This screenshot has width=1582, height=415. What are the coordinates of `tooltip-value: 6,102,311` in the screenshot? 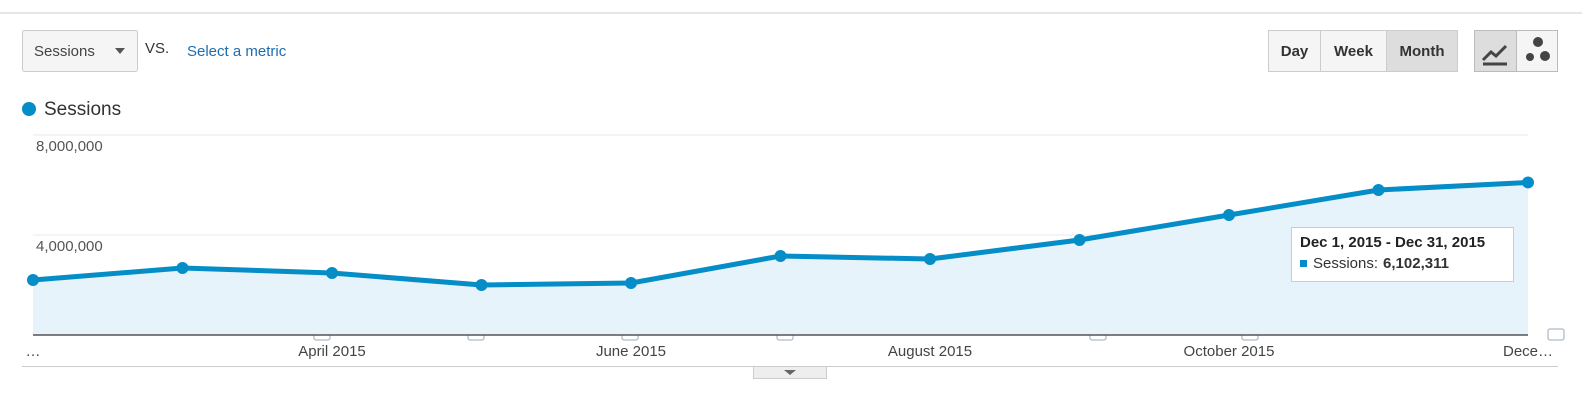 It's located at (1416, 263).